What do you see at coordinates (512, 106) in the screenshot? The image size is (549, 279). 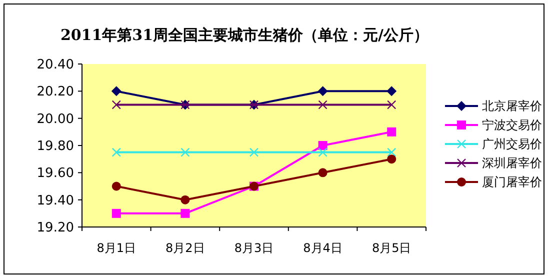 I see `legend-label: 北京屠宰价` at bounding box center [512, 106].